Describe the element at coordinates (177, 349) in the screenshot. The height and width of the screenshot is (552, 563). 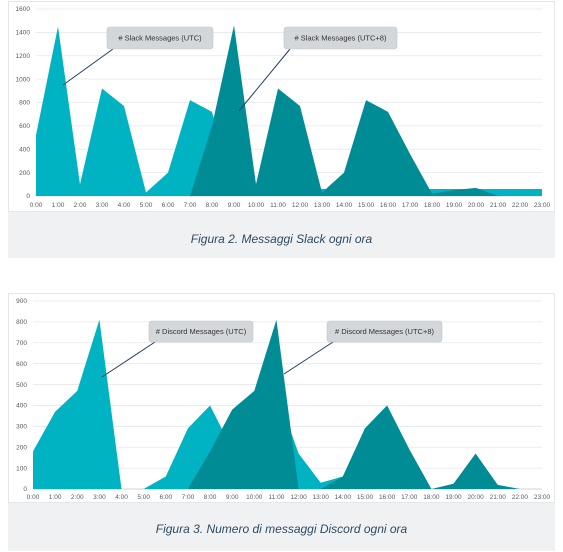
I see `discord-utc-callout: # Discord Messages (UTC)` at that location.